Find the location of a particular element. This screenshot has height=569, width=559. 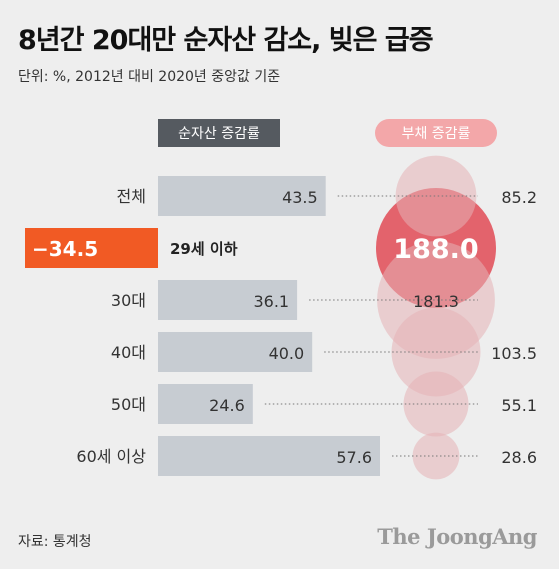

net-asset-value-label: −34.5 is located at coordinates (65, 249).